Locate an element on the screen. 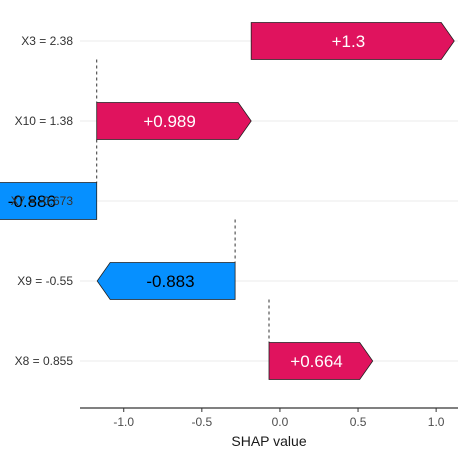  x-axis-title: SHAP value is located at coordinates (268, 441).